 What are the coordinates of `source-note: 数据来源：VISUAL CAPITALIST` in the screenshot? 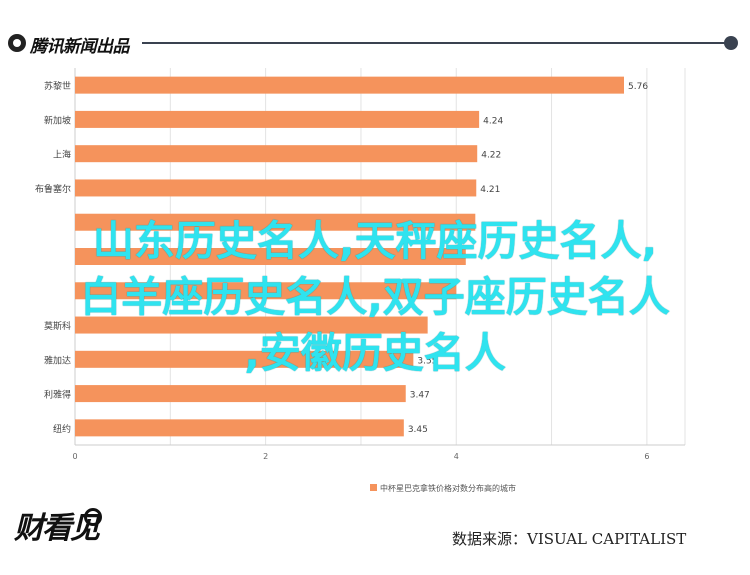 It's located at (569, 539).